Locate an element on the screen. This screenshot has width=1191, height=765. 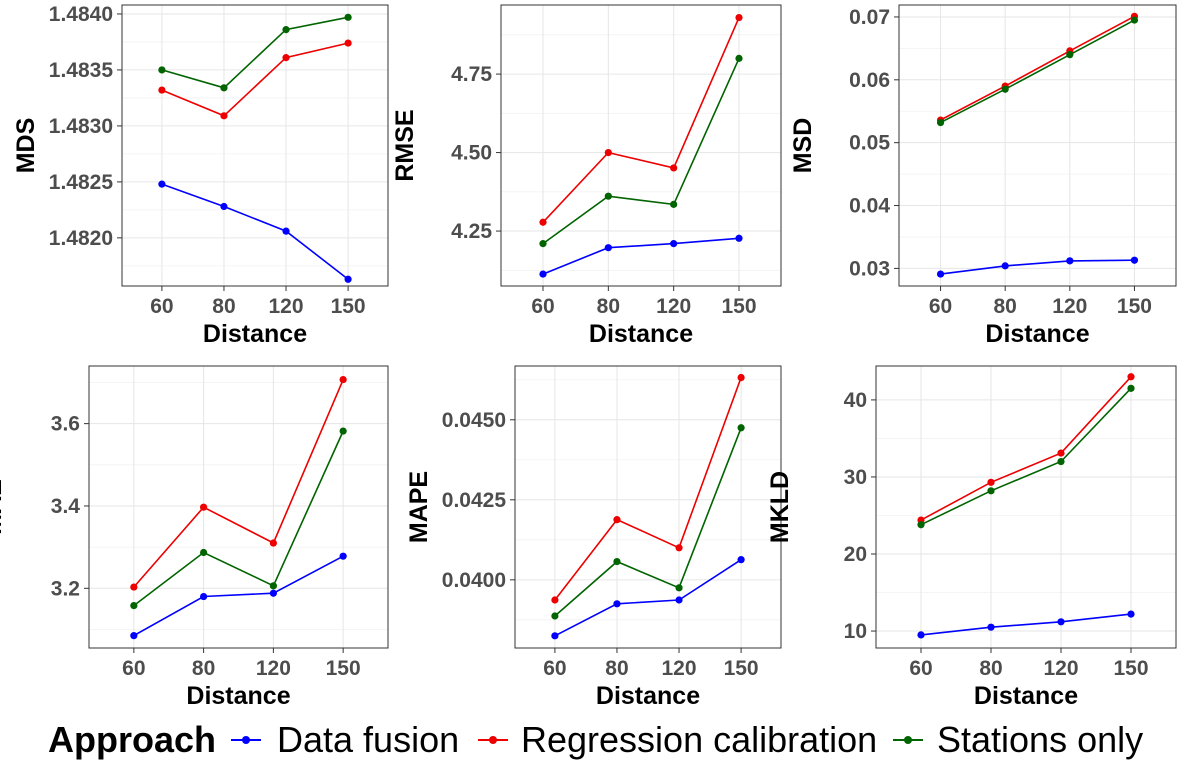
legend-title: Approach is located at coordinates (132, 739).